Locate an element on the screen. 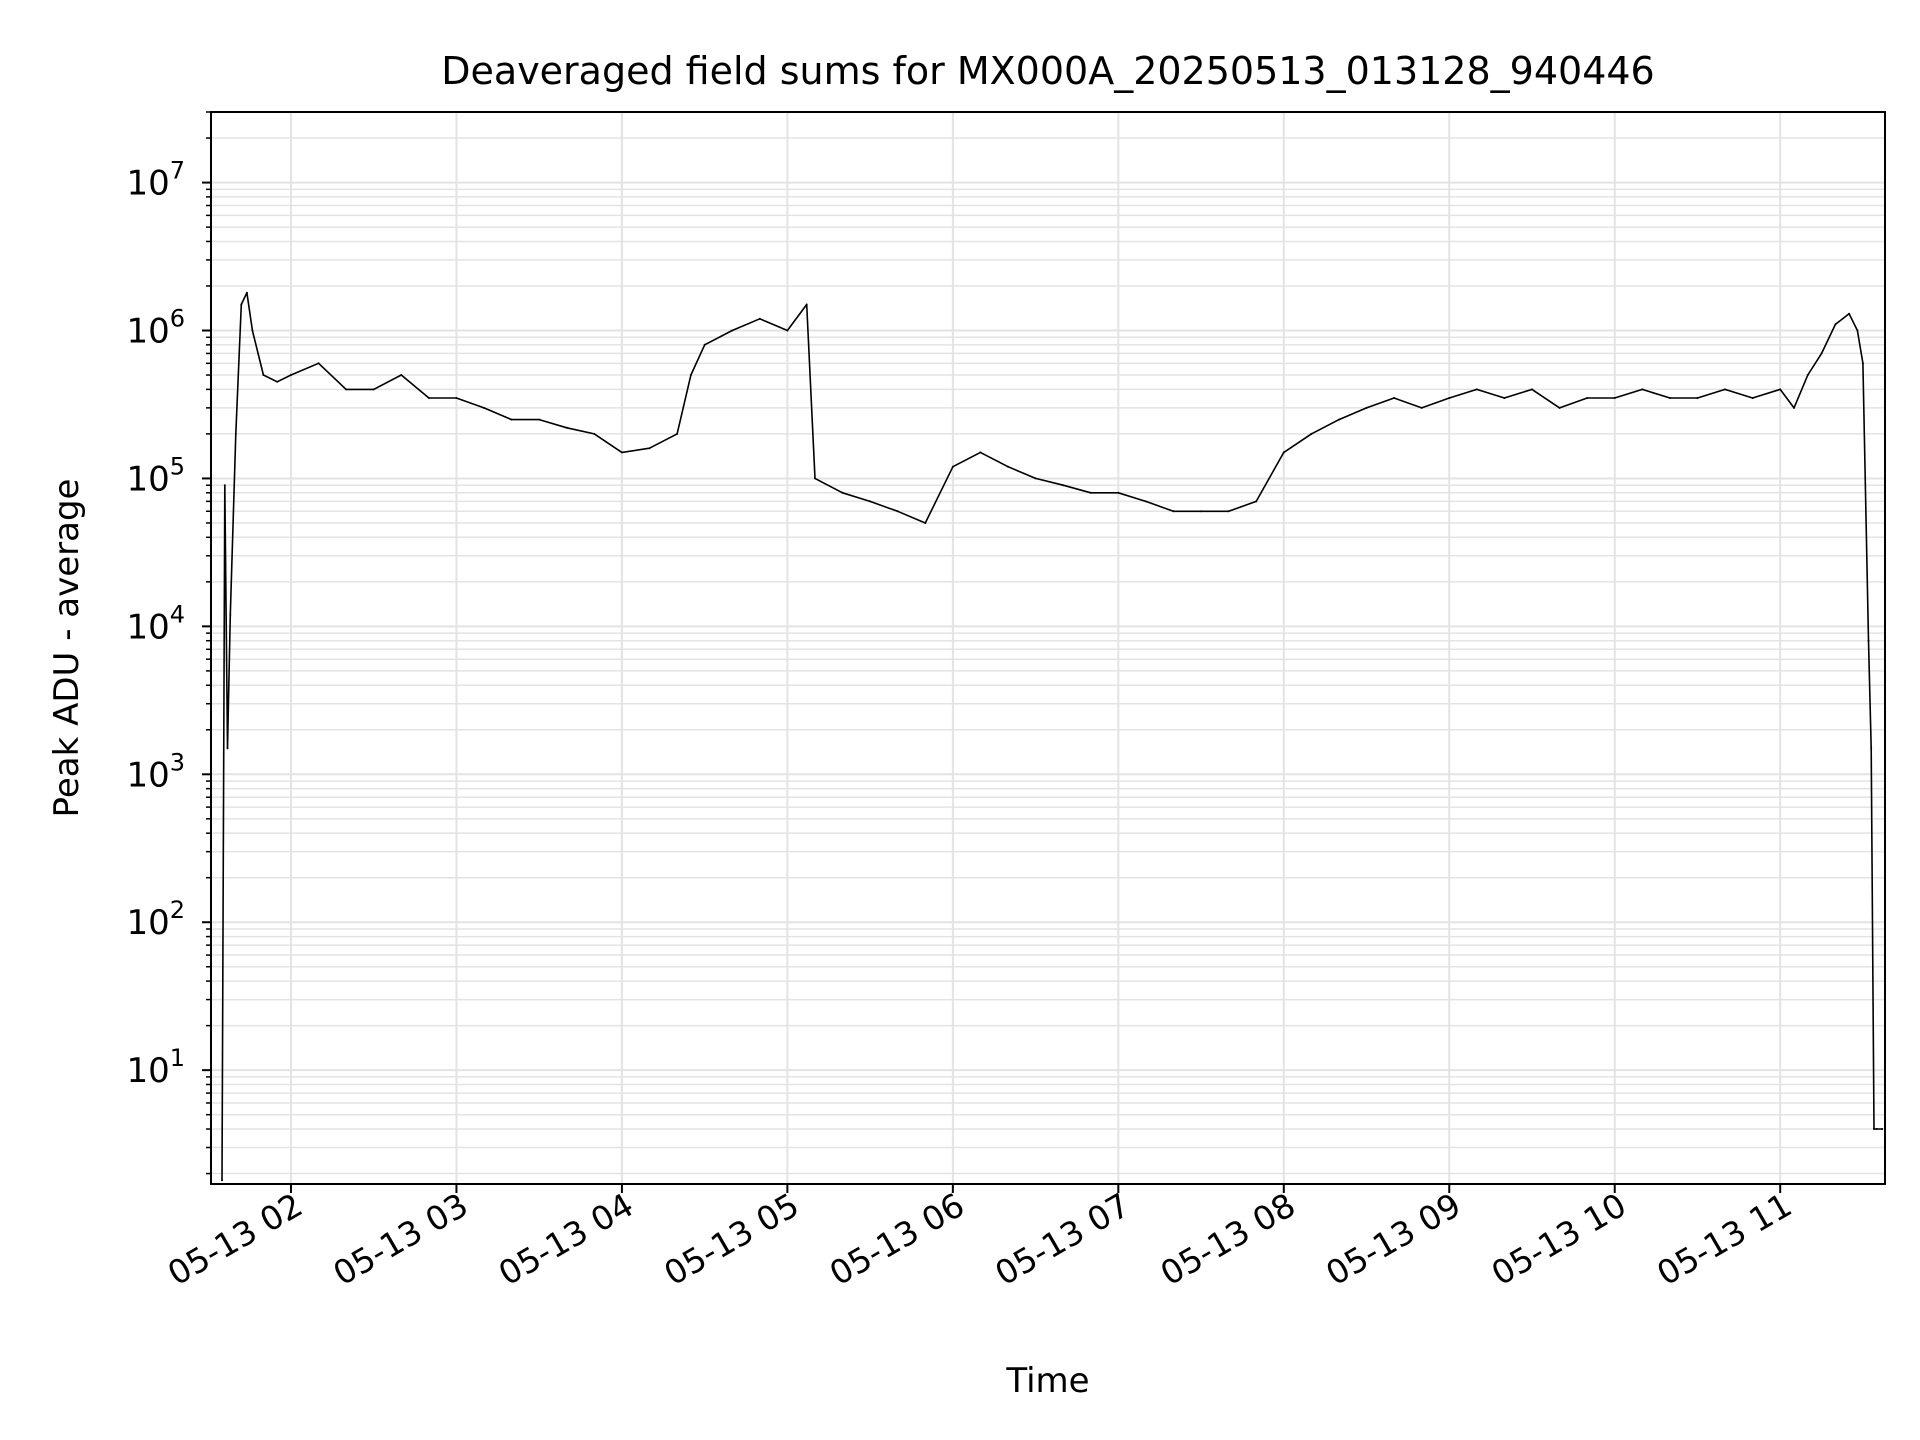 The height and width of the screenshot is (1440, 1920). y-tick-label: 10⁶ is located at coordinates (155, 328).